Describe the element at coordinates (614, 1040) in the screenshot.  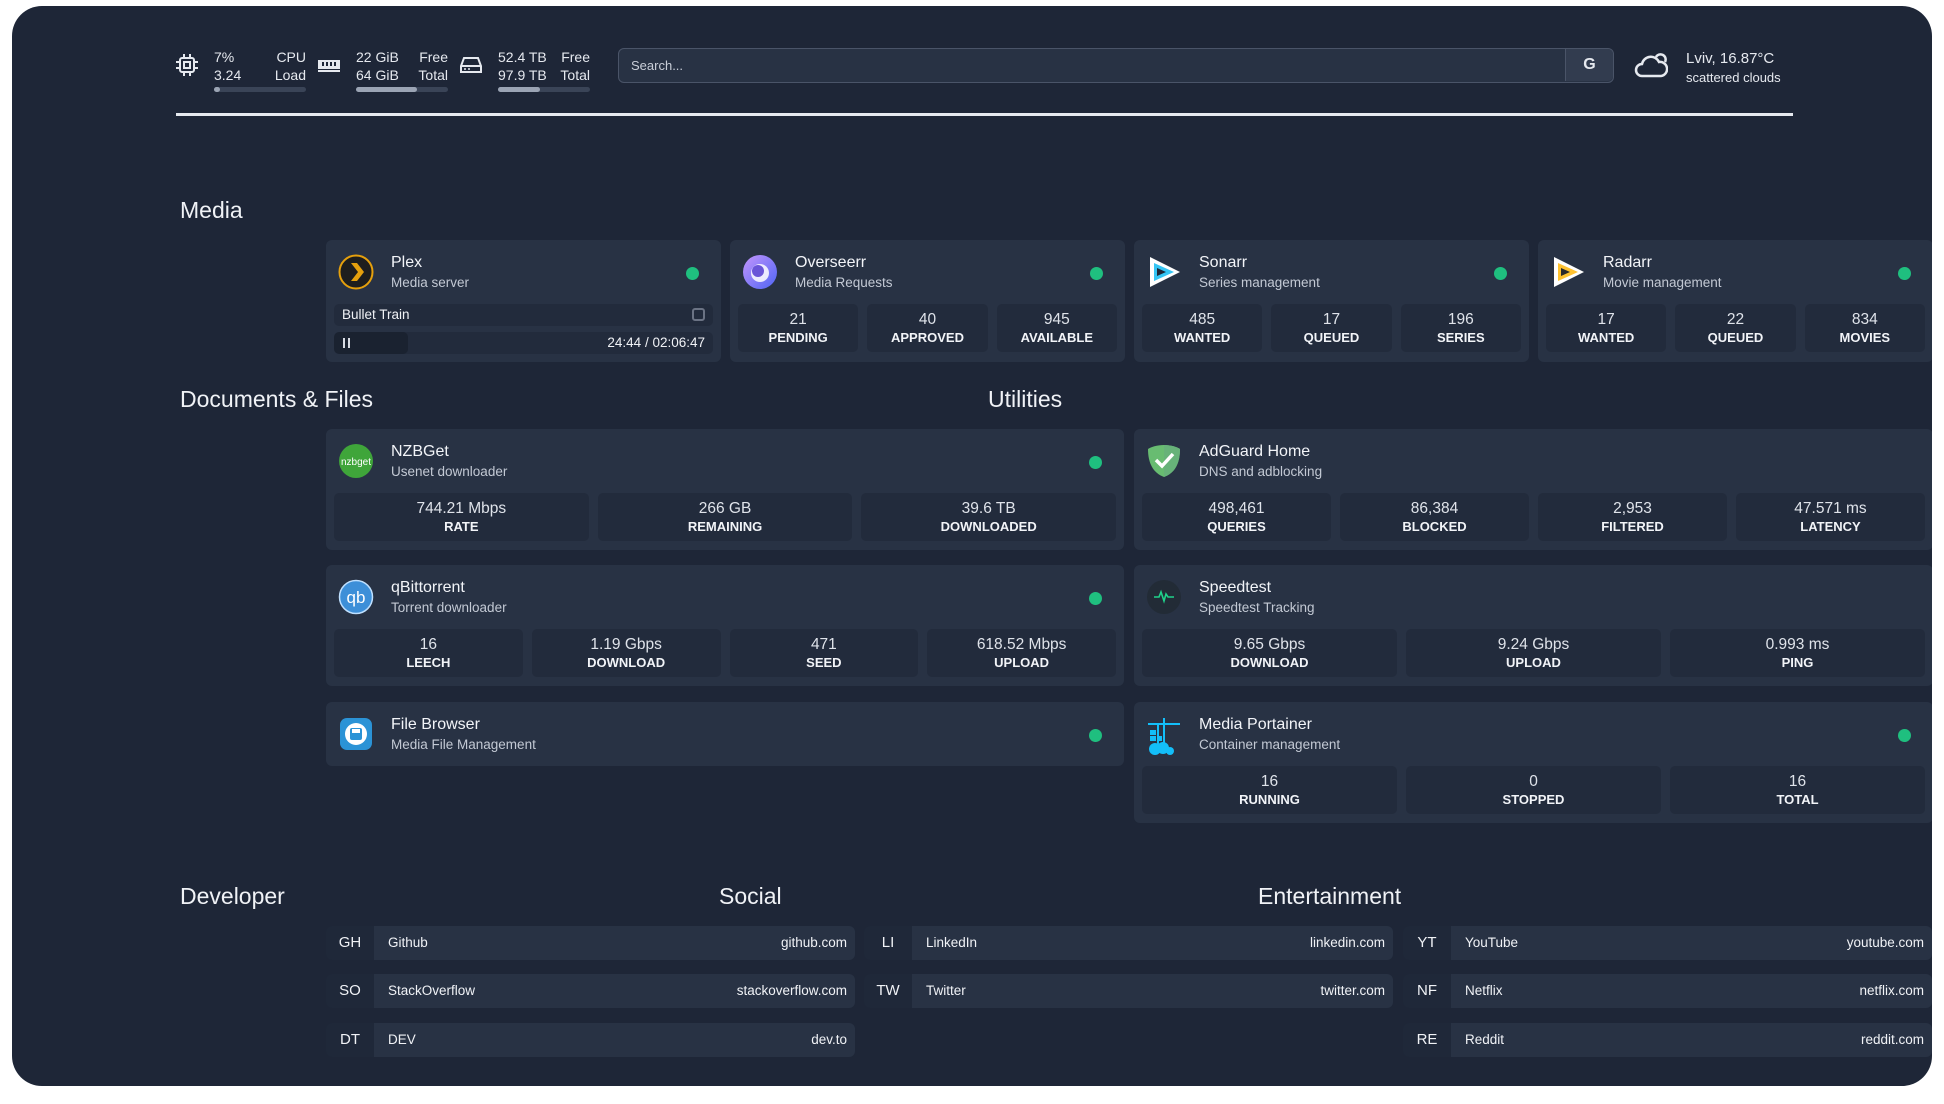
I see `bookmark-link: DEV dev.to` at that location.